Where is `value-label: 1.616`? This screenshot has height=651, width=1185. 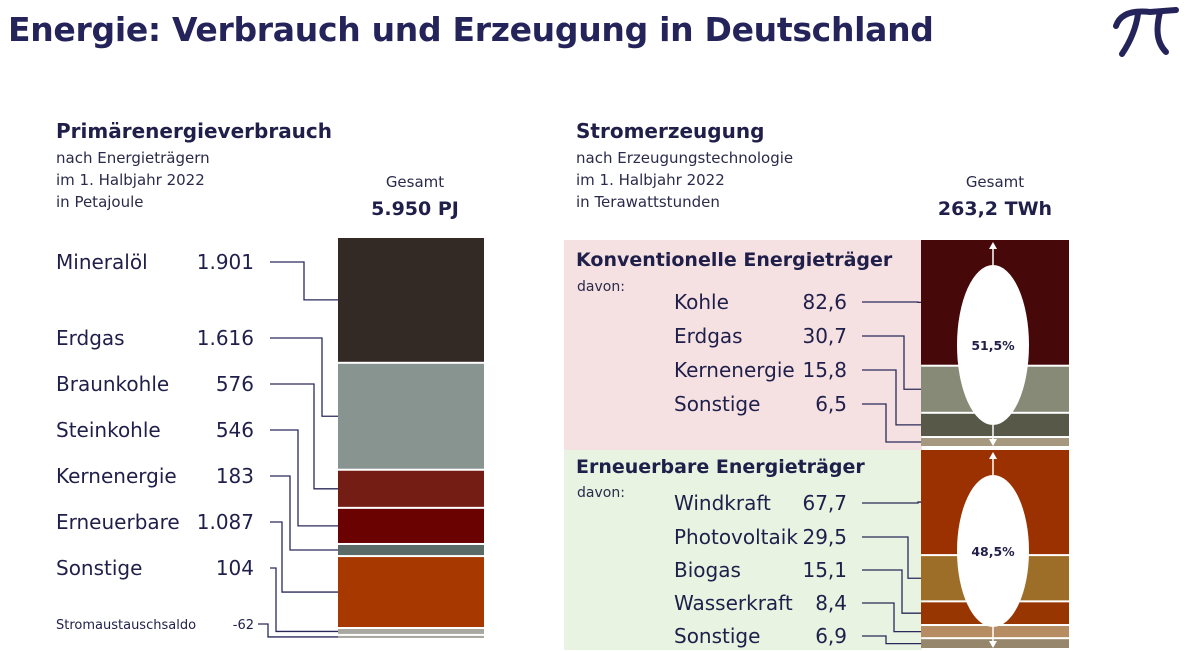
value-label: 1.616 is located at coordinates (225, 338).